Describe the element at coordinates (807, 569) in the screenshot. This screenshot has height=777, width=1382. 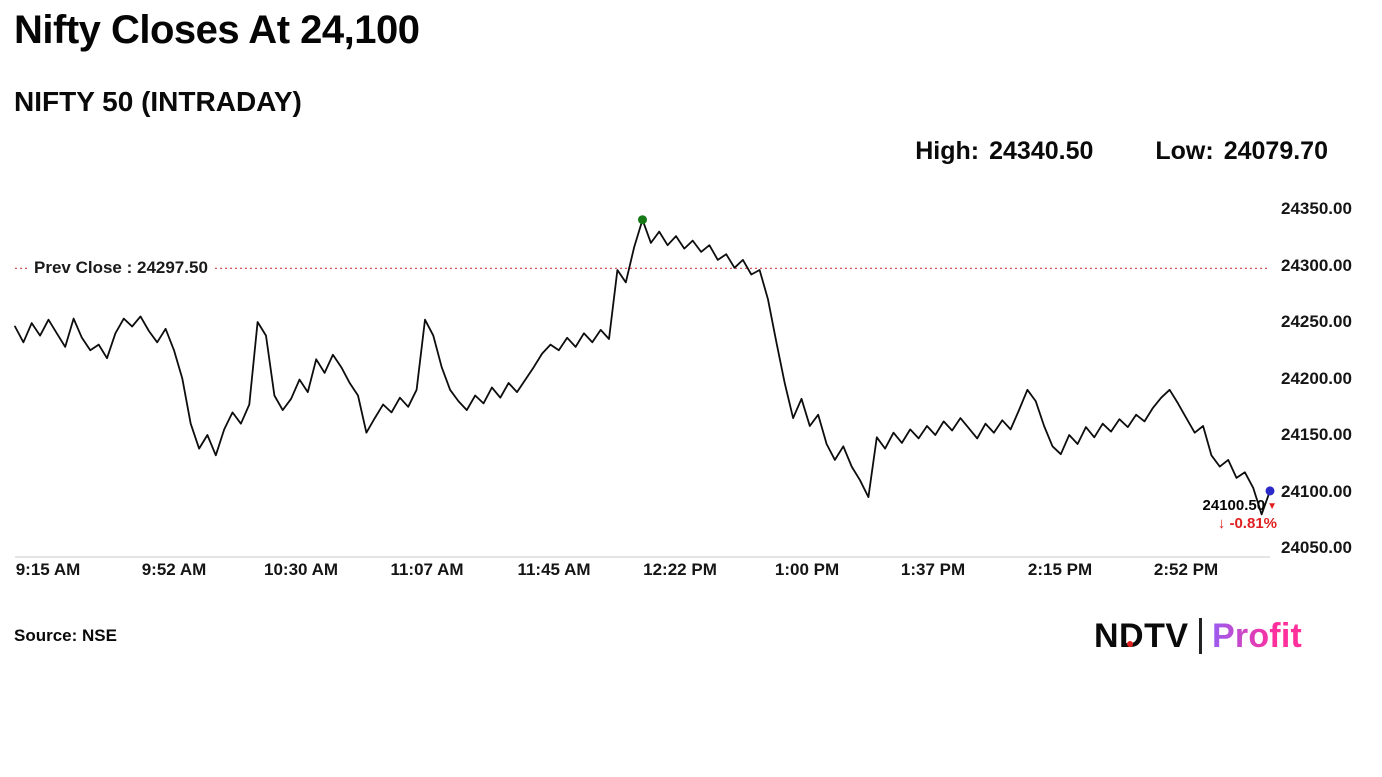
I see `x-tick-label: 1:00 PM` at that location.